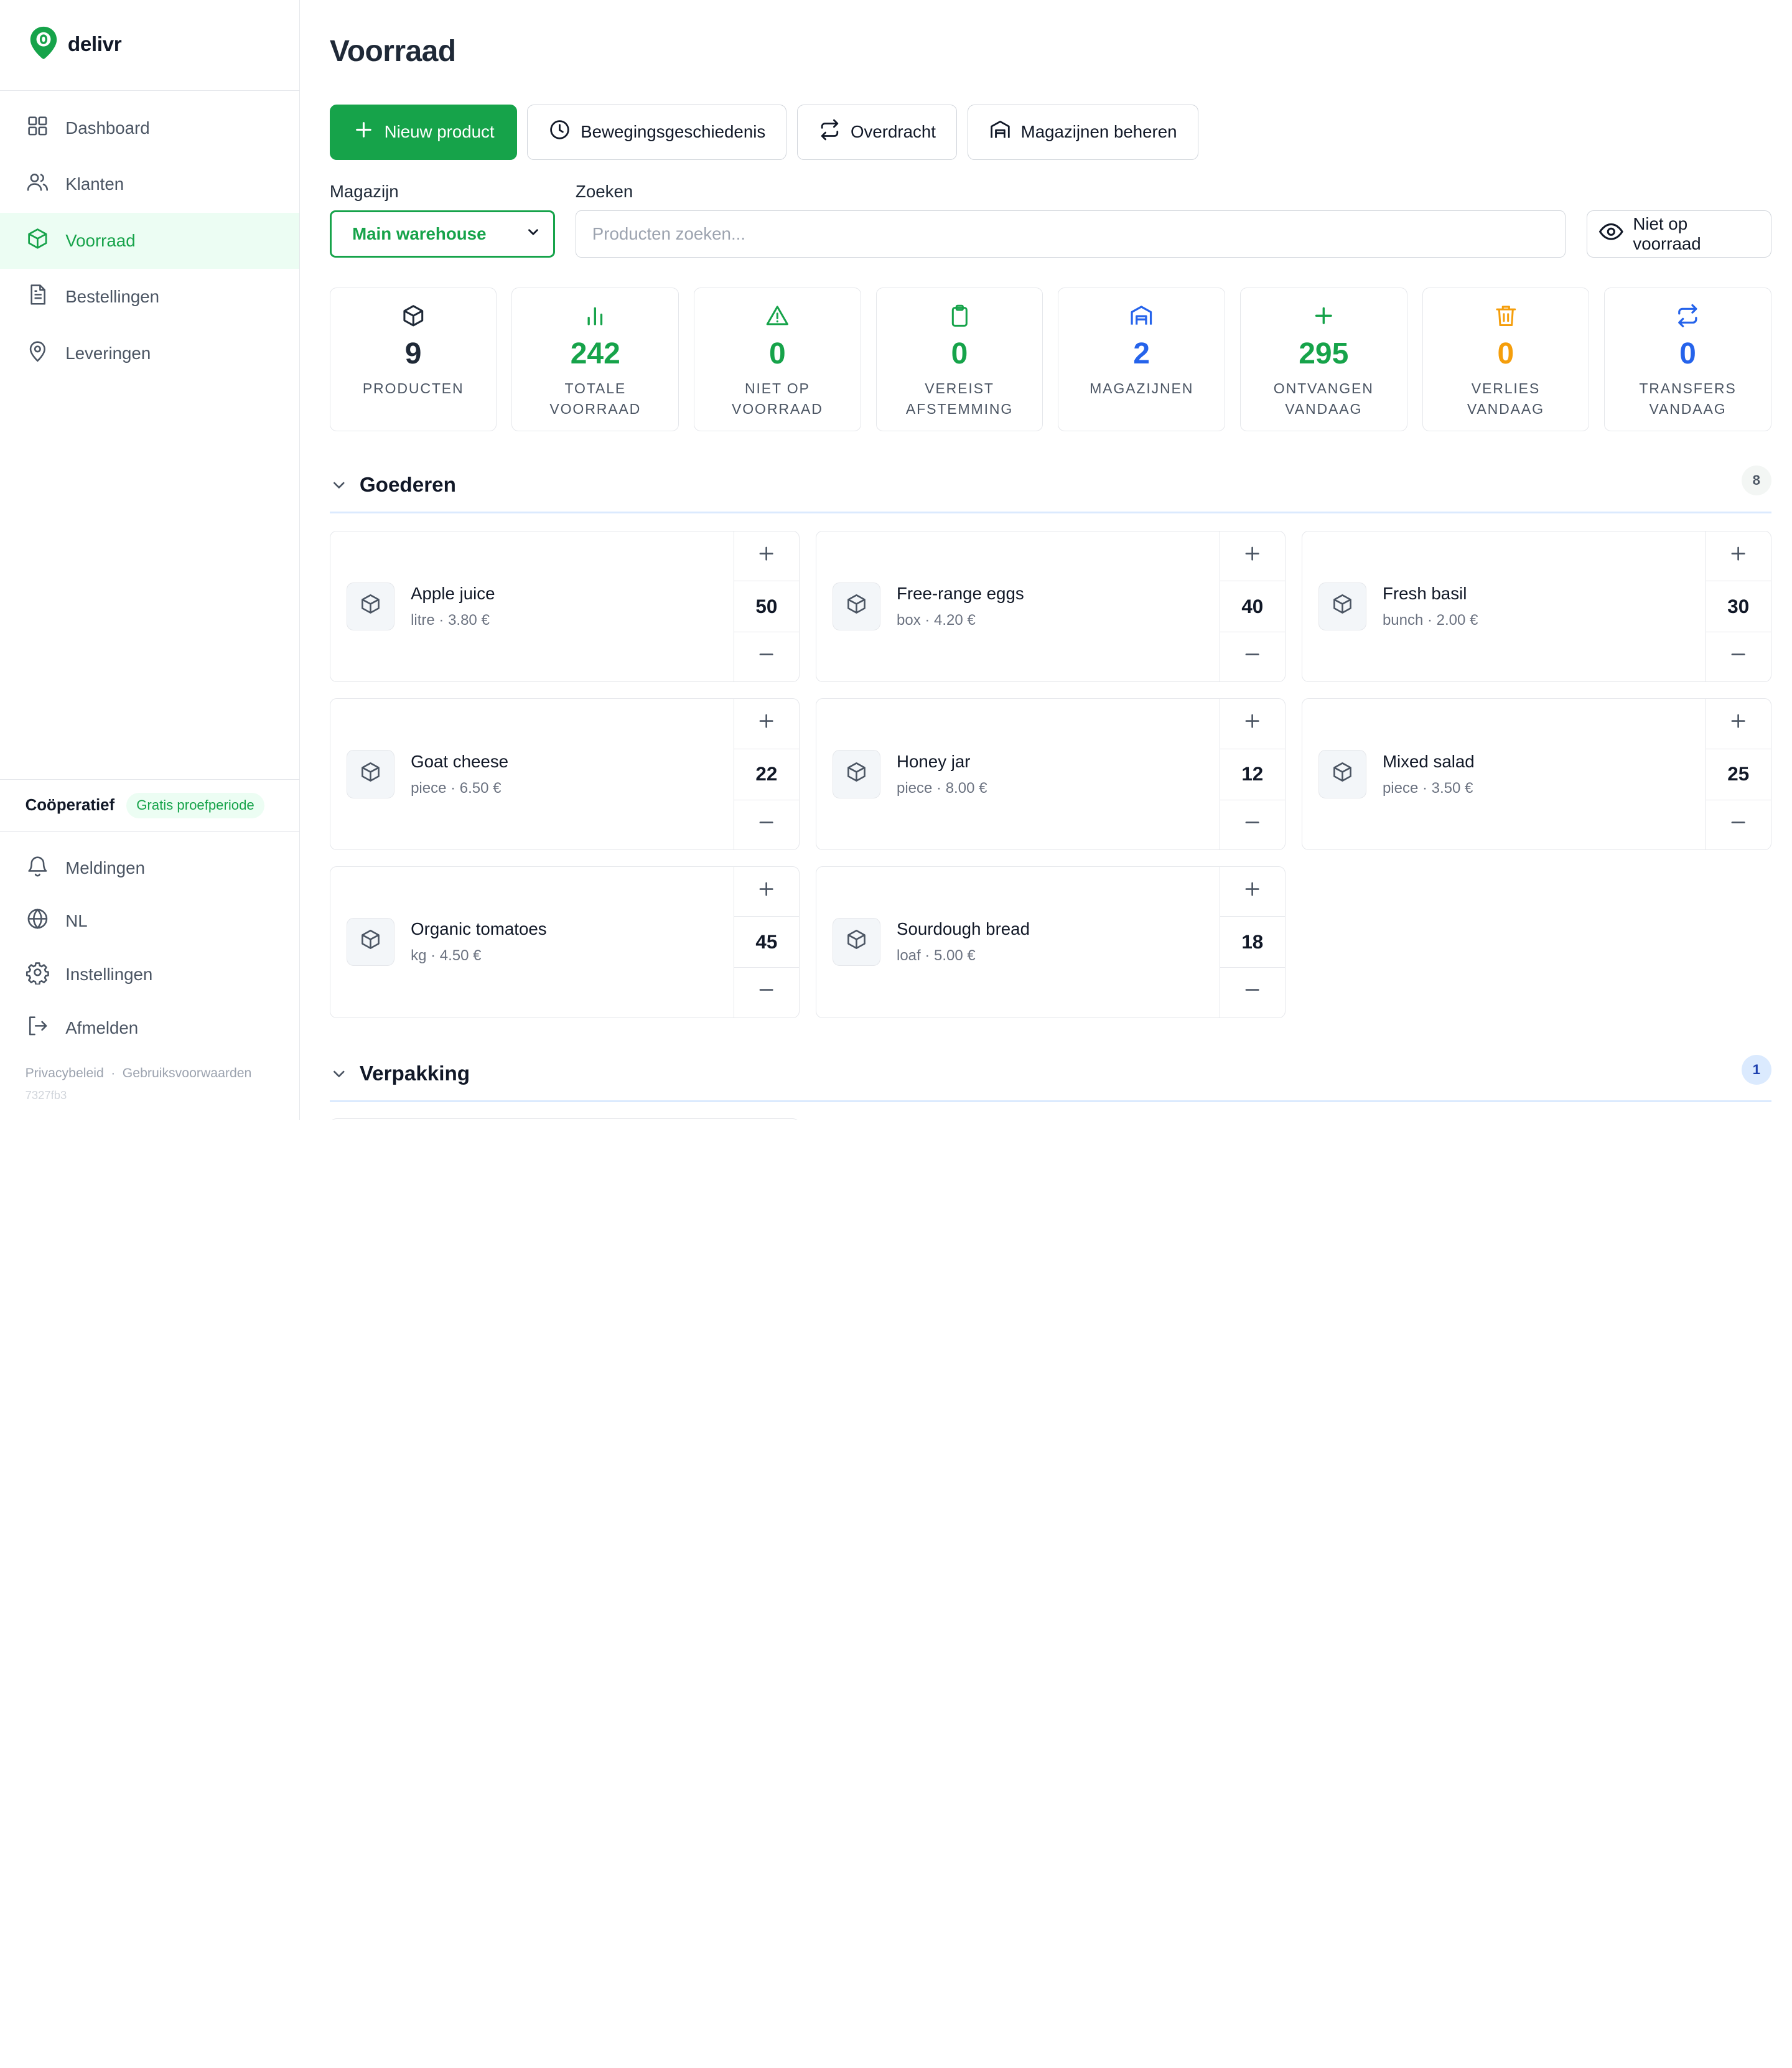 This screenshot has width=1792, height=2068. Describe the element at coordinates (766, 942) in the screenshot. I see `quantity-value: 45` at that location.